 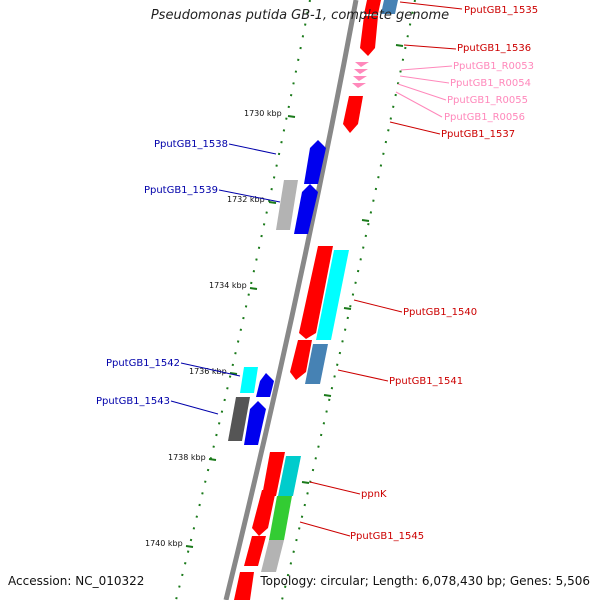 What do you see at coordinates (187, 457) in the screenshot?
I see `scale-label: 1738 kbp` at bounding box center [187, 457].